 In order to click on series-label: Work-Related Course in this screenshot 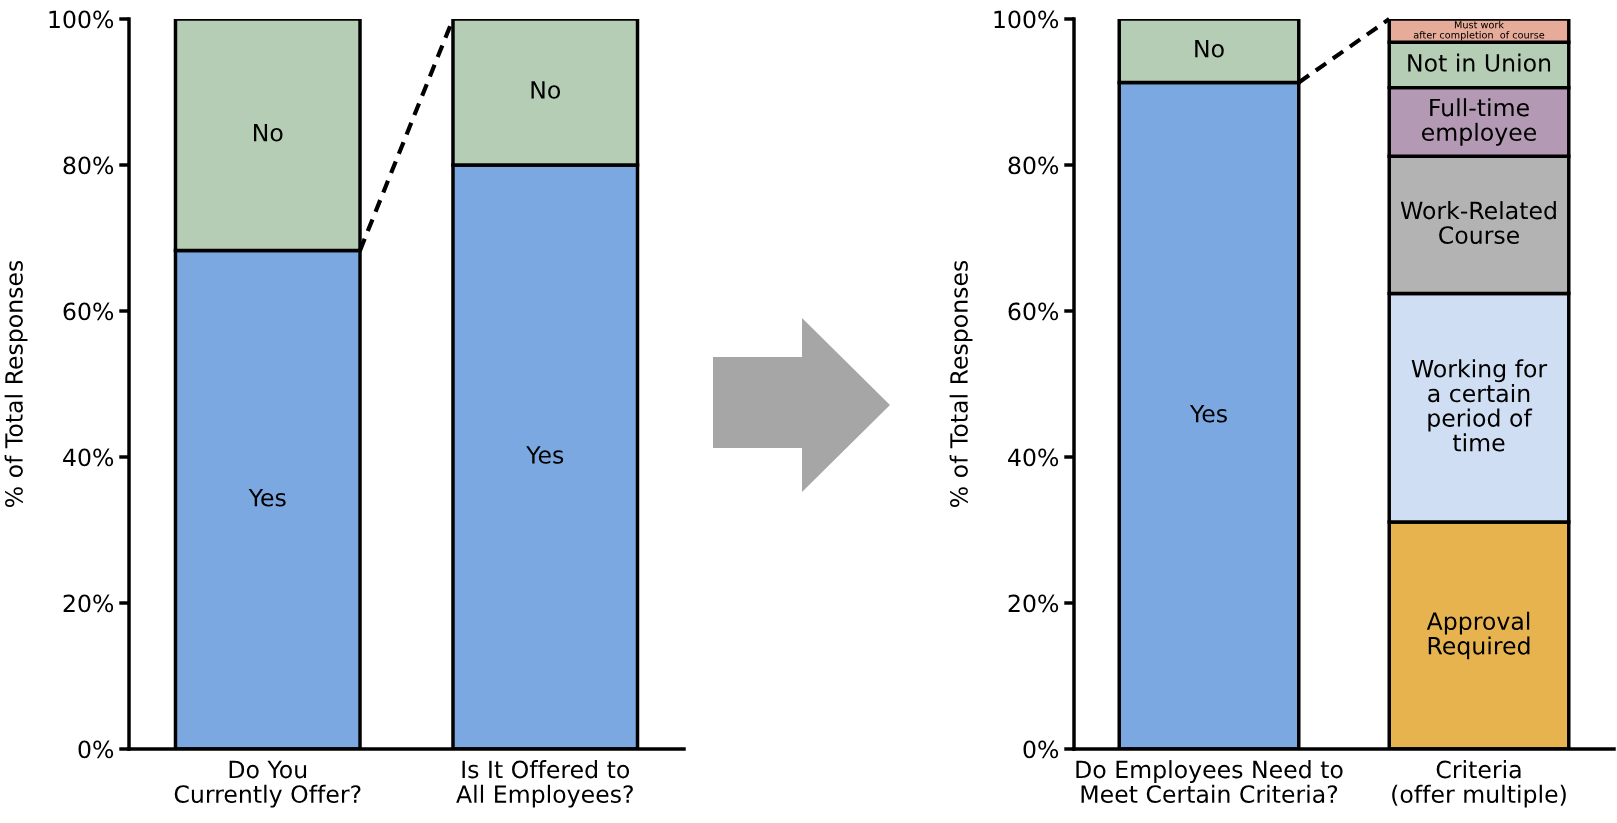, I will do `click(1478, 223)`.